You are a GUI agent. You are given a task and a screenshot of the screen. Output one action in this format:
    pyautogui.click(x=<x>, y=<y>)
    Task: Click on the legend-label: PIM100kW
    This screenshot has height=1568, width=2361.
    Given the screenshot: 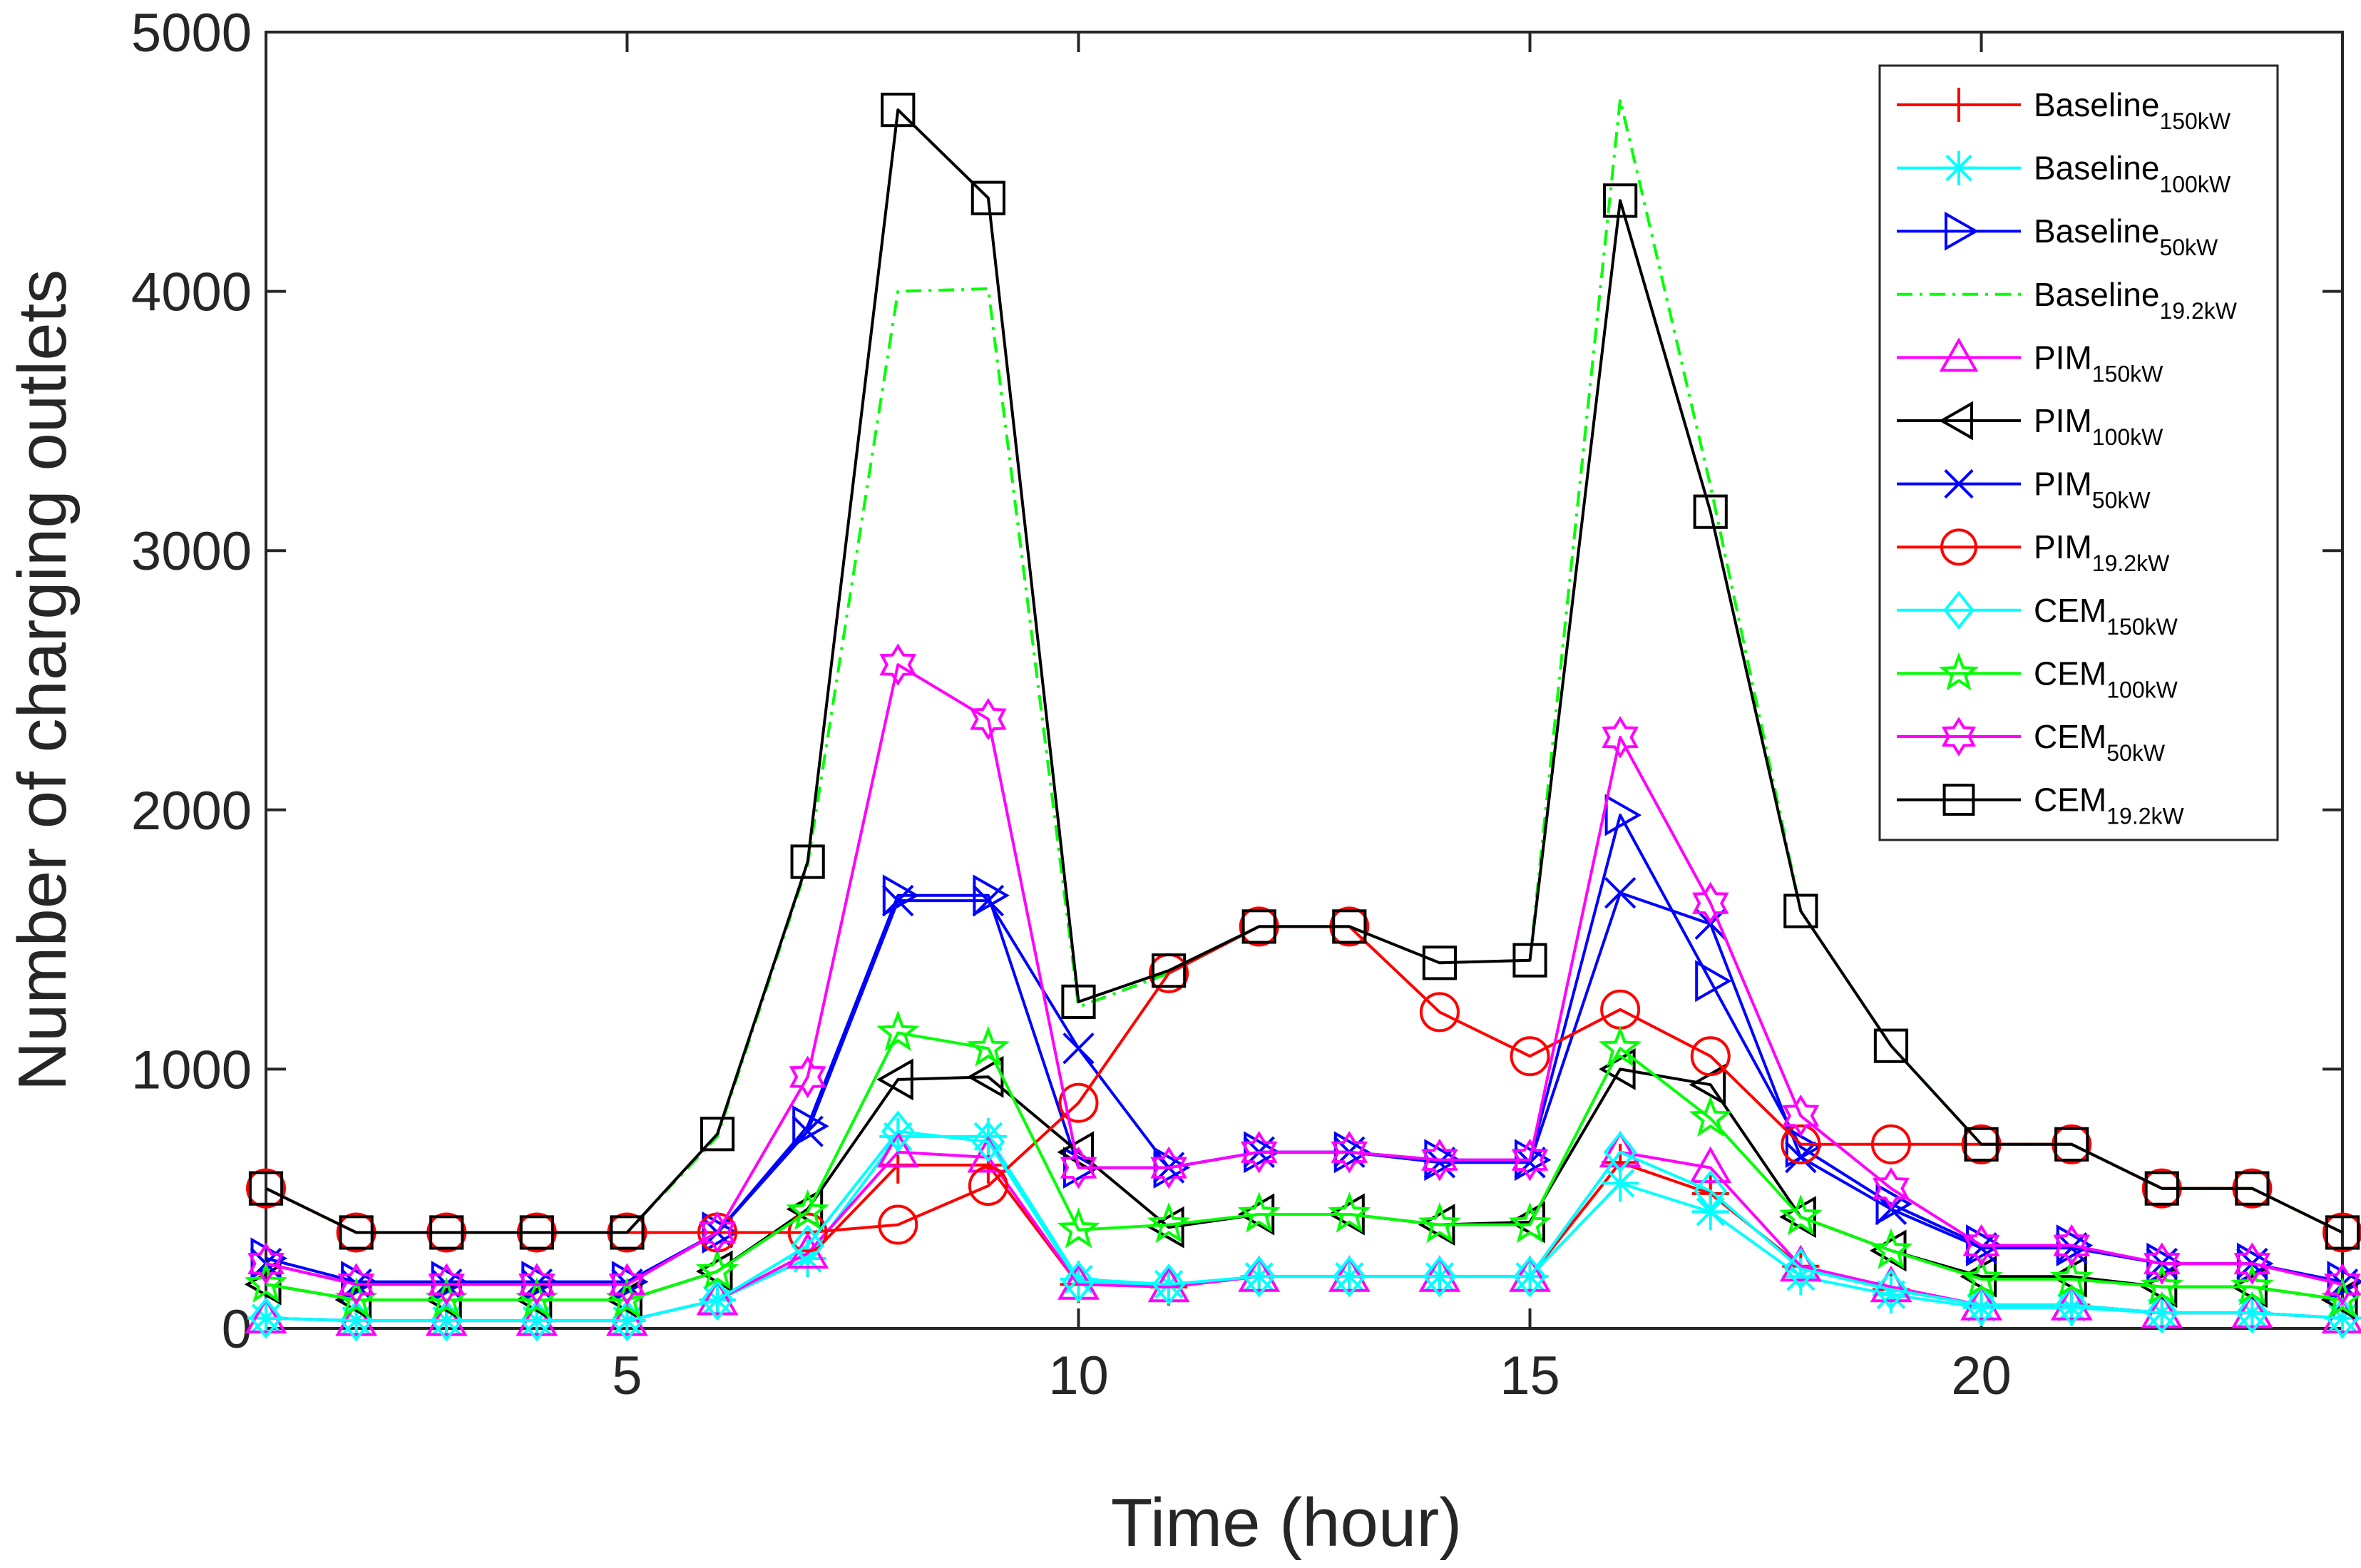 What is the action you would take?
    pyautogui.click(x=2098, y=426)
    